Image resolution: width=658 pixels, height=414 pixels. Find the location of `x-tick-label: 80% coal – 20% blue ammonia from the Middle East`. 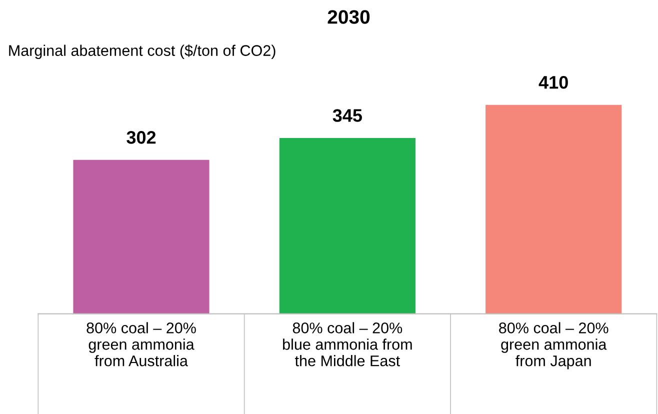

x-tick-label: 80% coal – 20% blue ammonia from the Middle East is located at coordinates (347, 344).